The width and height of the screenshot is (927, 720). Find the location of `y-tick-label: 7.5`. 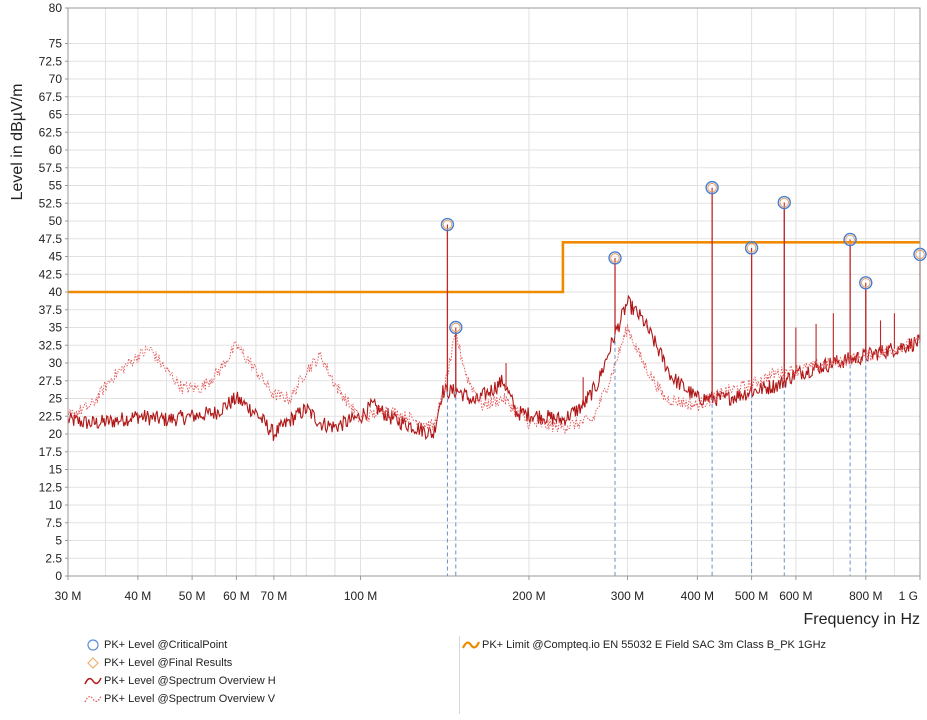

y-tick-label: 7.5 is located at coordinates (53, 523).